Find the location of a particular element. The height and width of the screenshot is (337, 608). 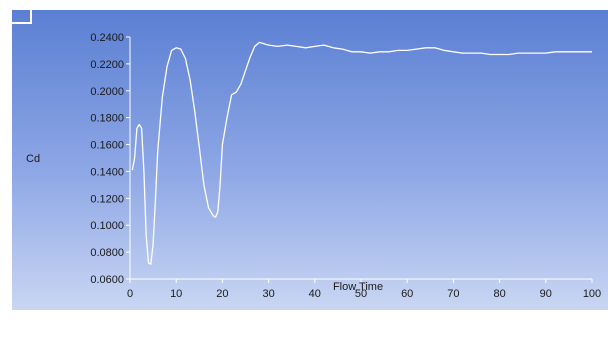

x-tick-label: 10 is located at coordinates (176, 294).